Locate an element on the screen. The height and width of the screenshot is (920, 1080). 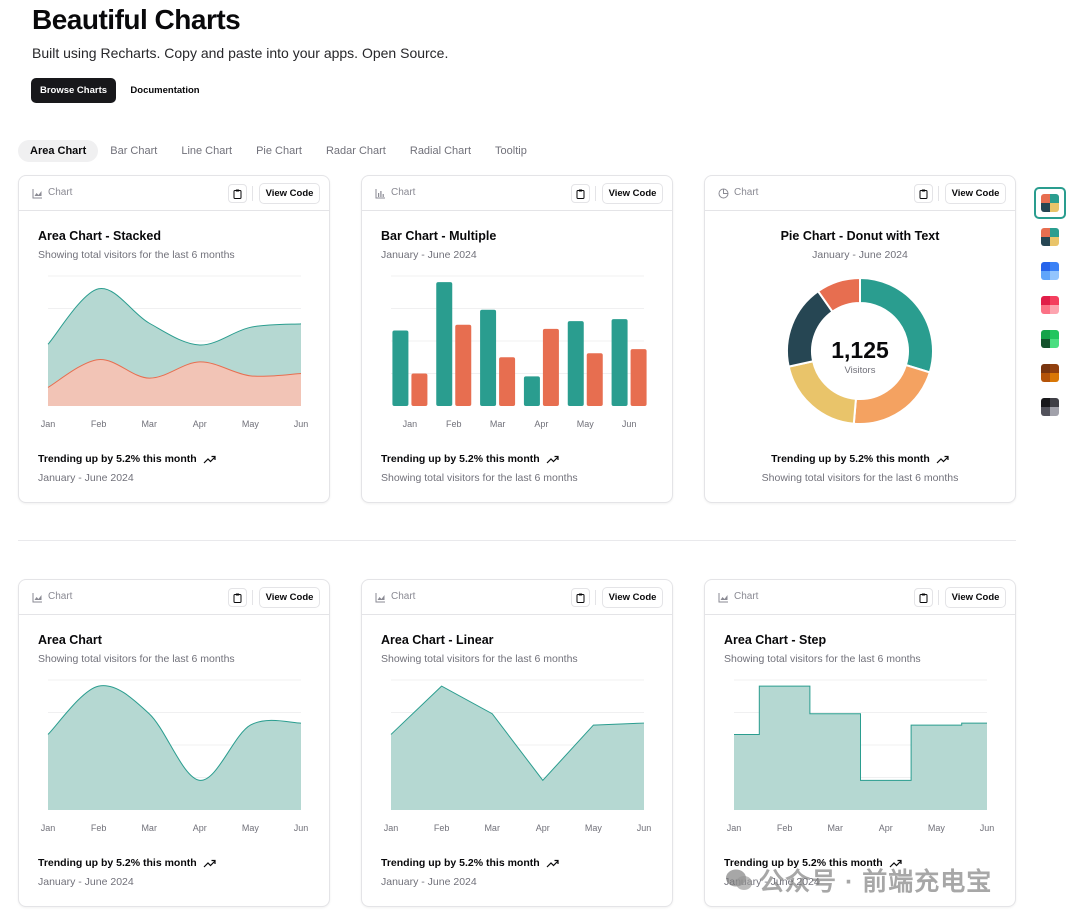
card-title: Area Chart is located at coordinates (70, 640).